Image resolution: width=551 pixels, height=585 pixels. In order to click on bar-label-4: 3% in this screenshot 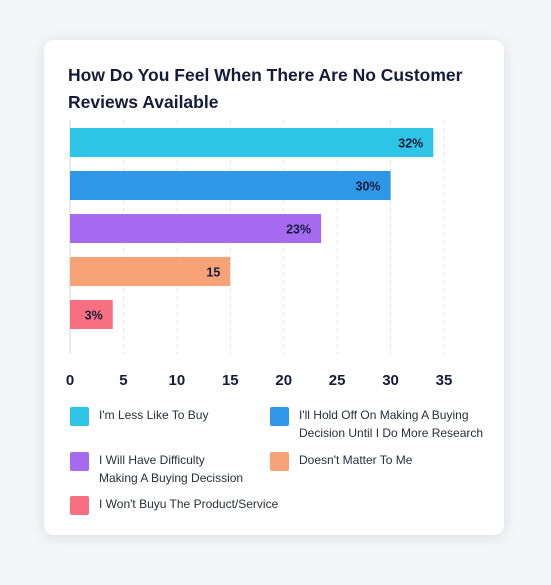, I will do `click(94, 316)`.